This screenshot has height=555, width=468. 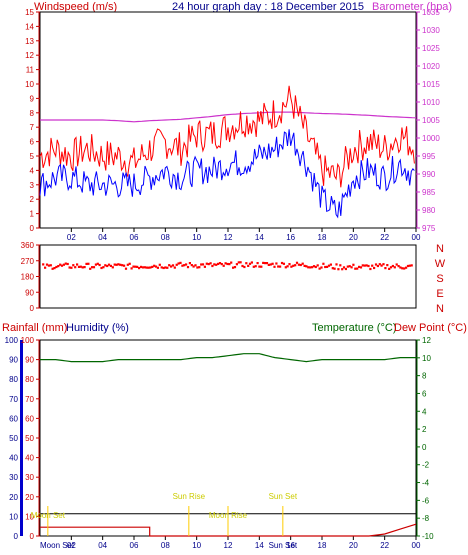 What do you see at coordinates (29, 55) in the screenshot?
I see `windspeed-tick-label: 12` at bounding box center [29, 55].